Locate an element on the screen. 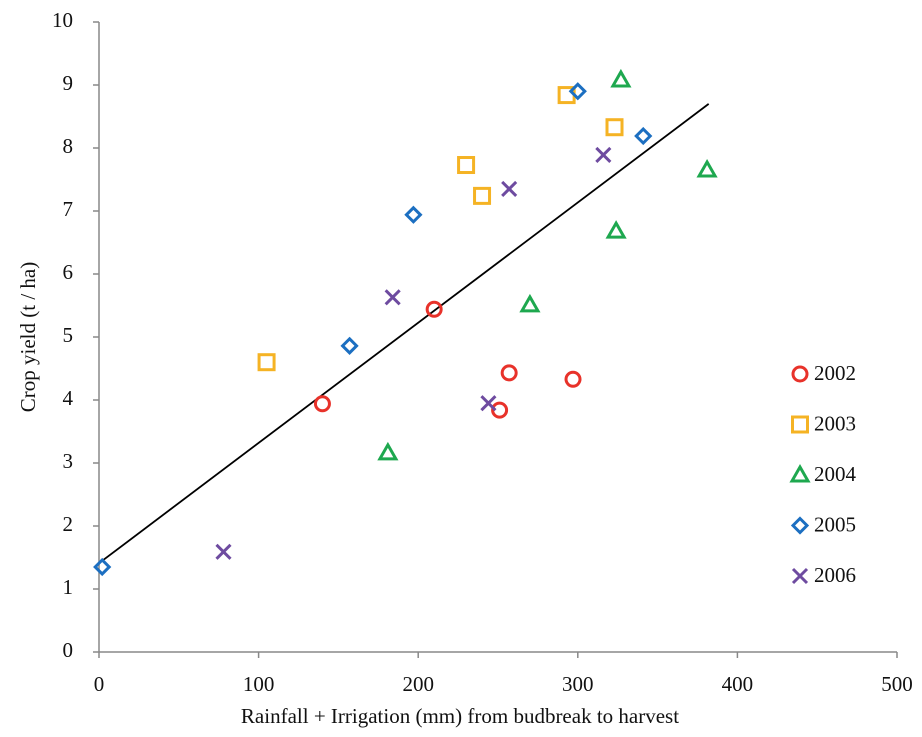  legend-label: 2006 is located at coordinates (835, 575).